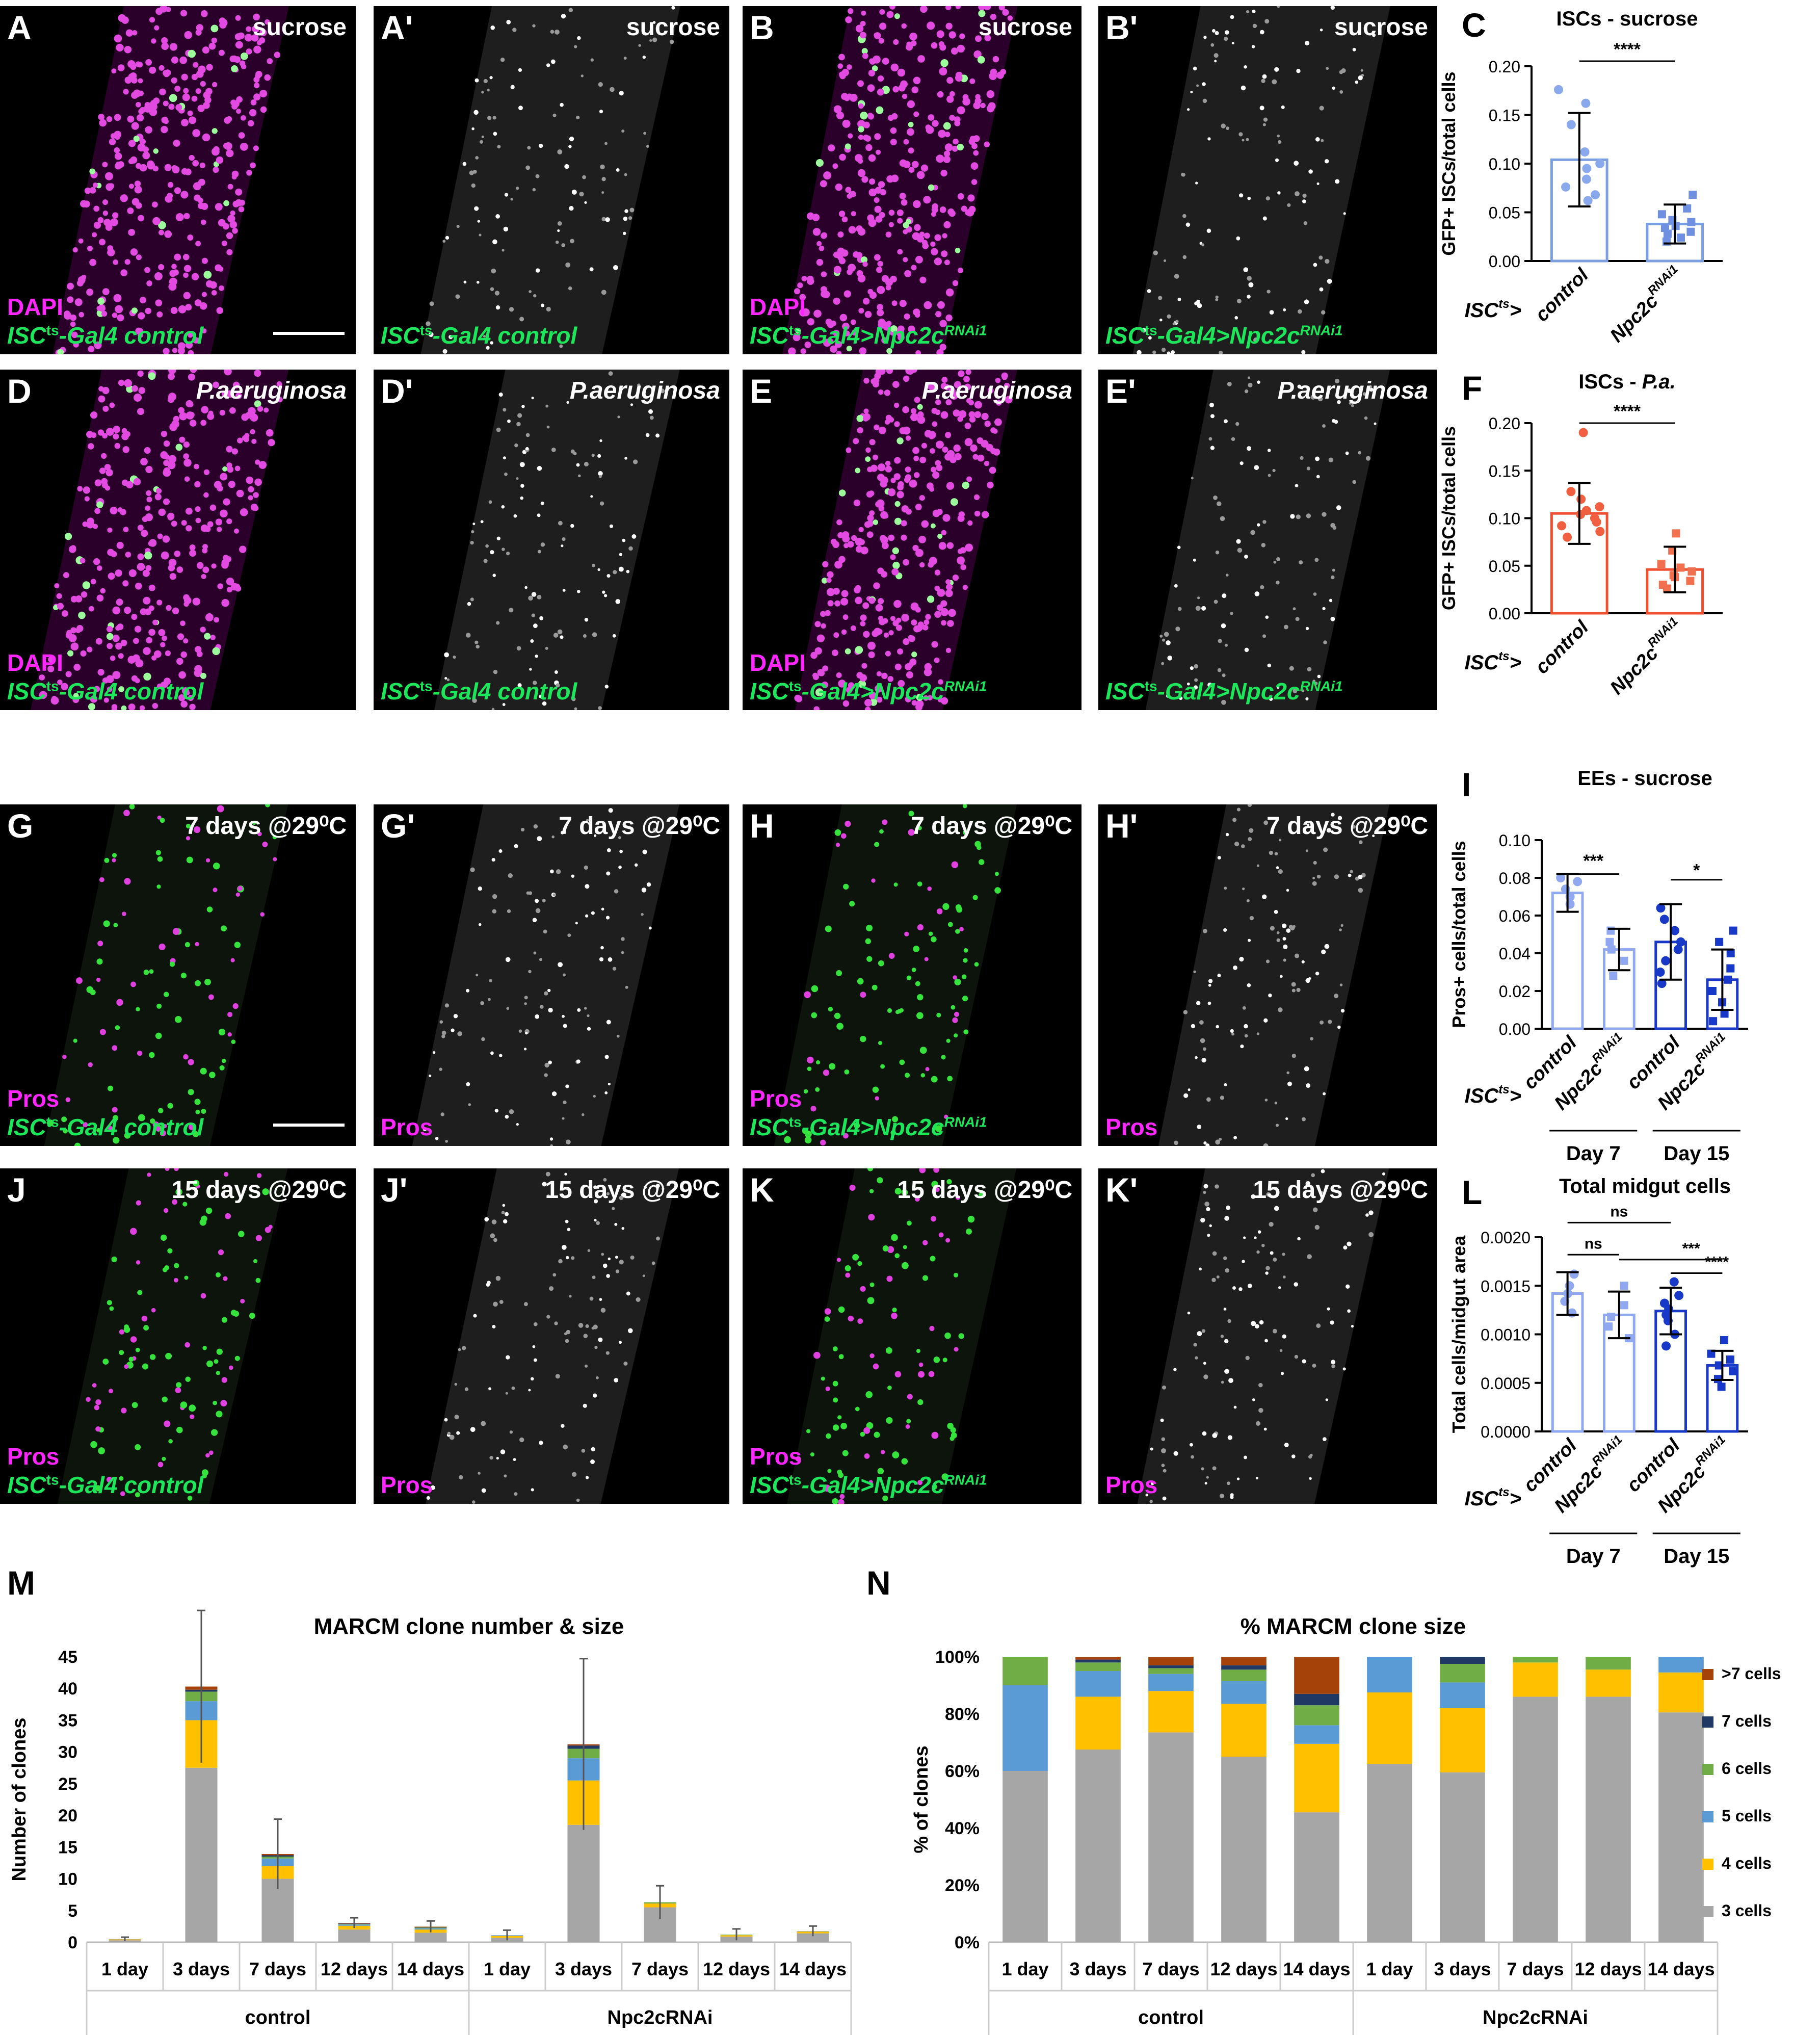 The width and height of the screenshot is (1820, 2035). Describe the element at coordinates (131, 336) in the screenshot. I see `genotype-main: -Gal4 control` at that location.